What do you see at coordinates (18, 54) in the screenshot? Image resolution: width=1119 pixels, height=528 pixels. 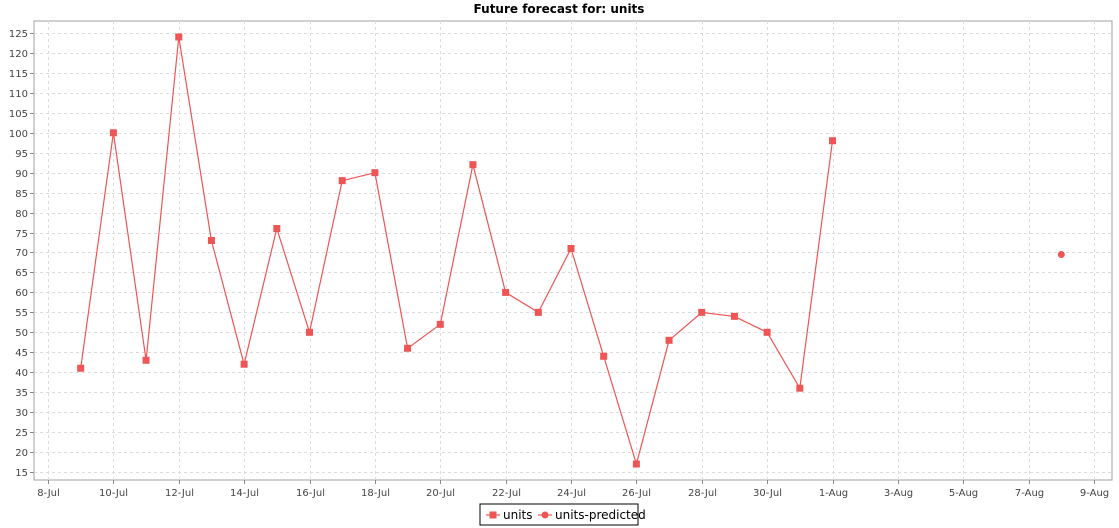 I see `y-tick-label: 120` at bounding box center [18, 54].